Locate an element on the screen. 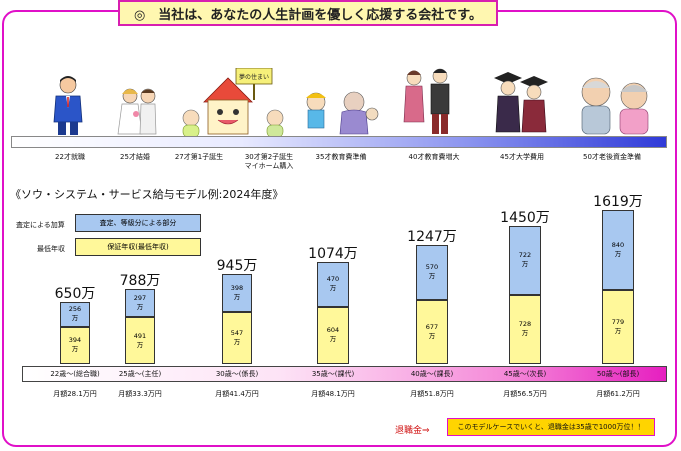 The height and width of the screenshot is (451, 681). bar-assessment-segment: 256 万 is located at coordinates (75, 314).